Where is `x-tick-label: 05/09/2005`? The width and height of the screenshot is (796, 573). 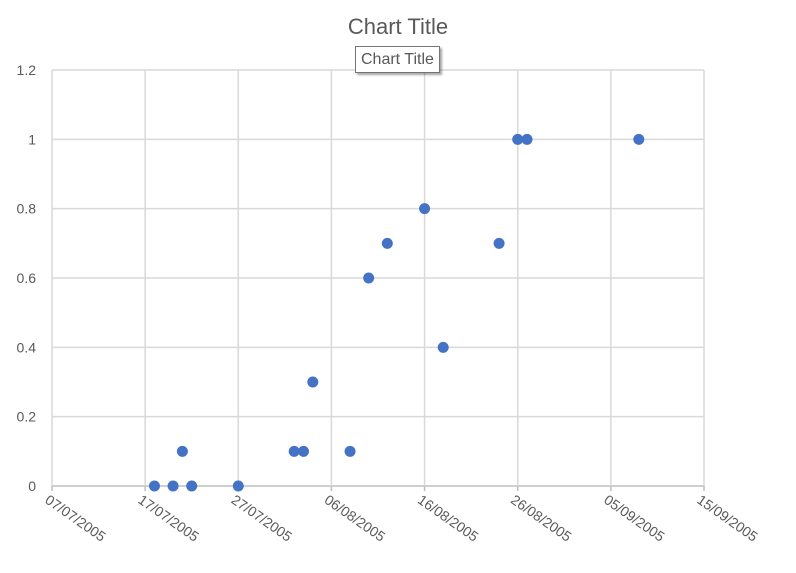
x-tick-label: 05/09/2005 is located at coordinates (634, 517).